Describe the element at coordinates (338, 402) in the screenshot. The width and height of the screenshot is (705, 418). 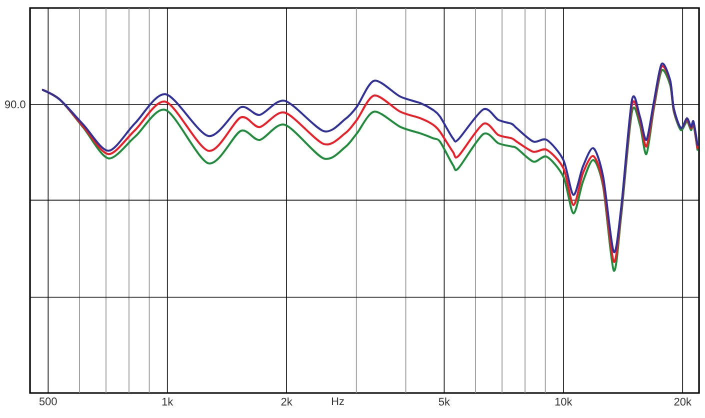
I see `x-axis-title: Hz` at that location.